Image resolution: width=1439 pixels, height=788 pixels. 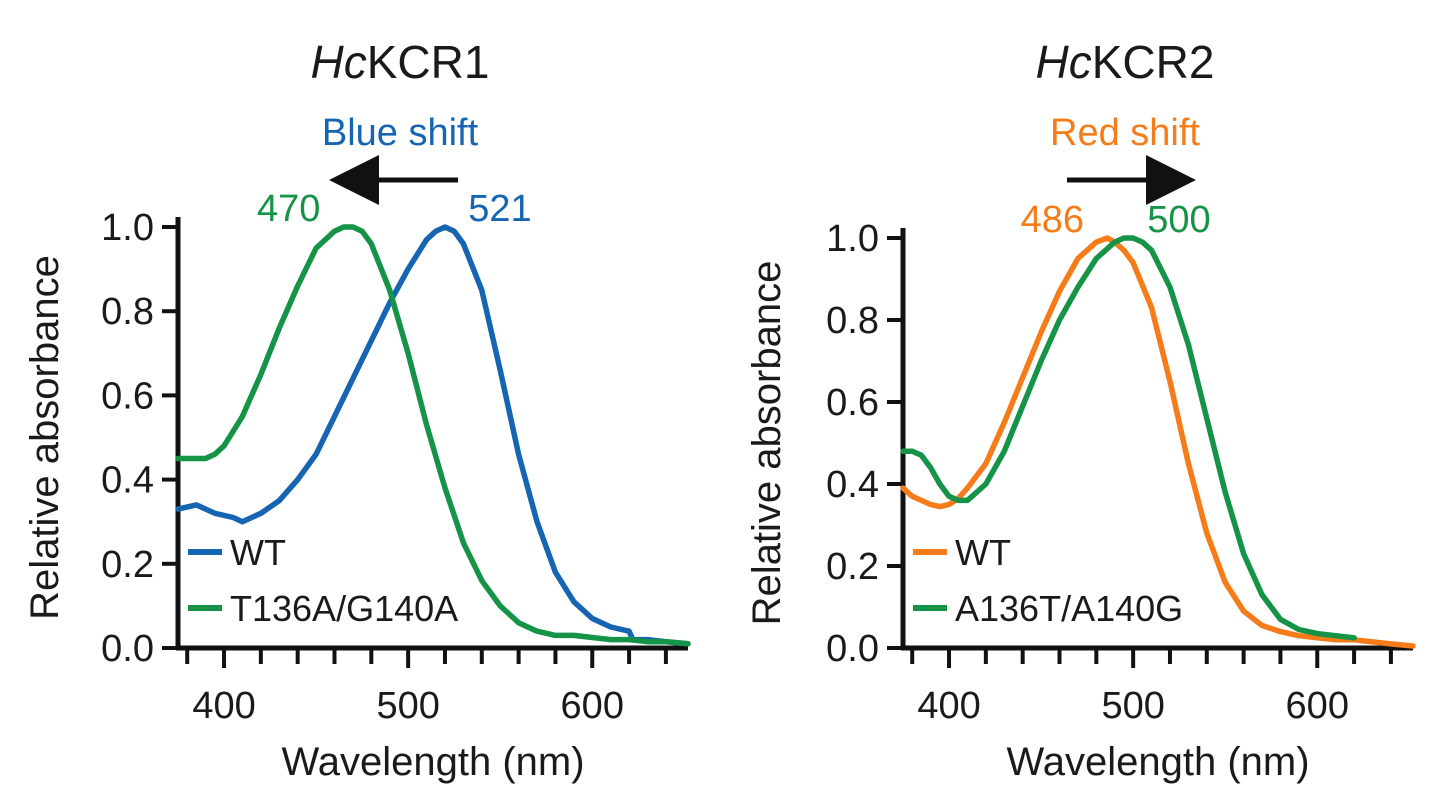 I want to click on legend-label: A136T/A140G, so click(x=1069, y=608).